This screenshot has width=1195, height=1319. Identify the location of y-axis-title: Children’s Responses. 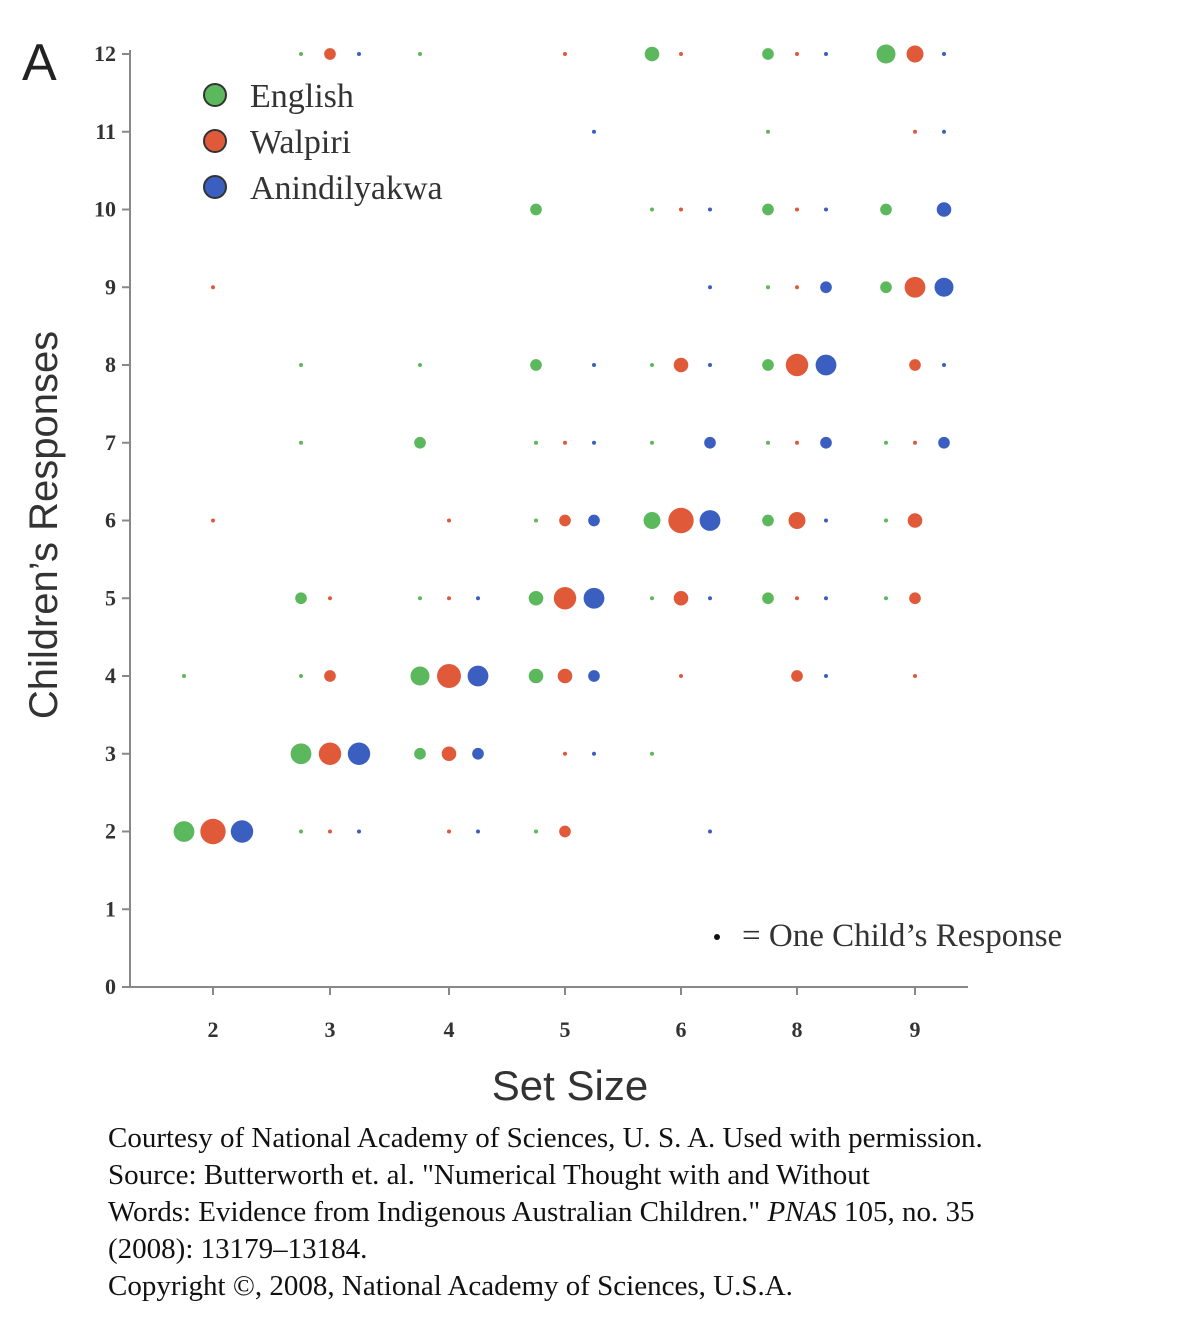
(44, 525).